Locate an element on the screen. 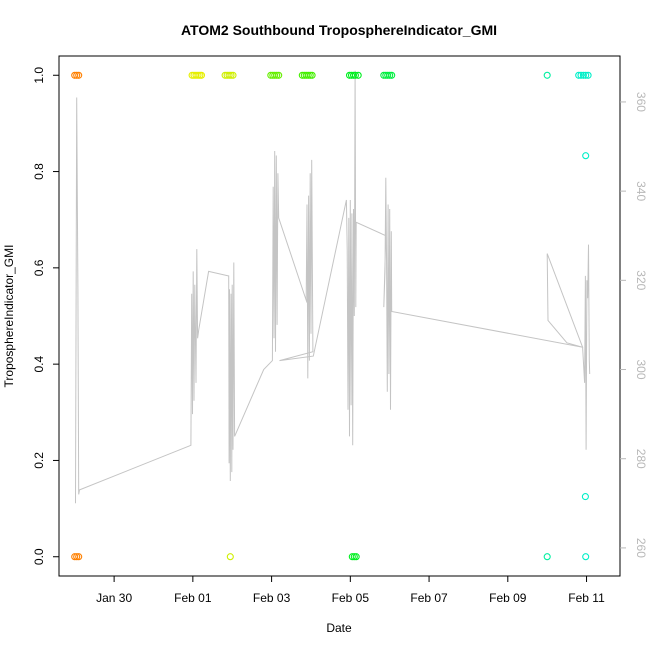 The height and width of the screenshot is (650, 650). x-tick-label: Feb 01 is located at coordinates (193, 598).